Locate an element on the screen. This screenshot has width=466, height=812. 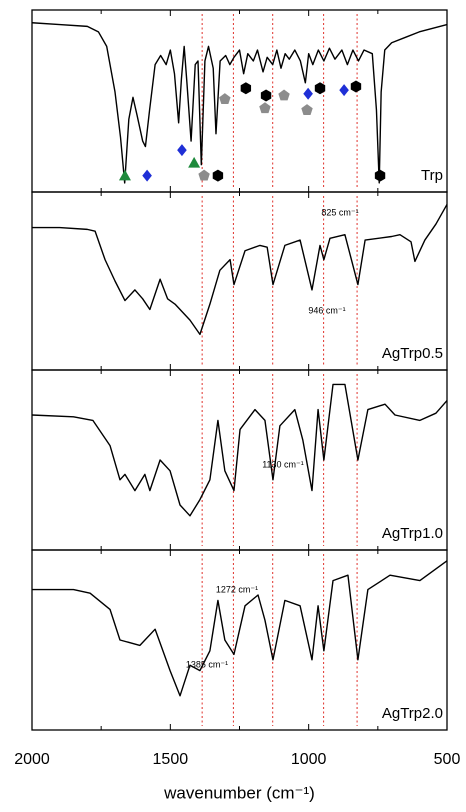
peak-annotation: 1130 cm⁻¹ is located at coordinates (283, 464).